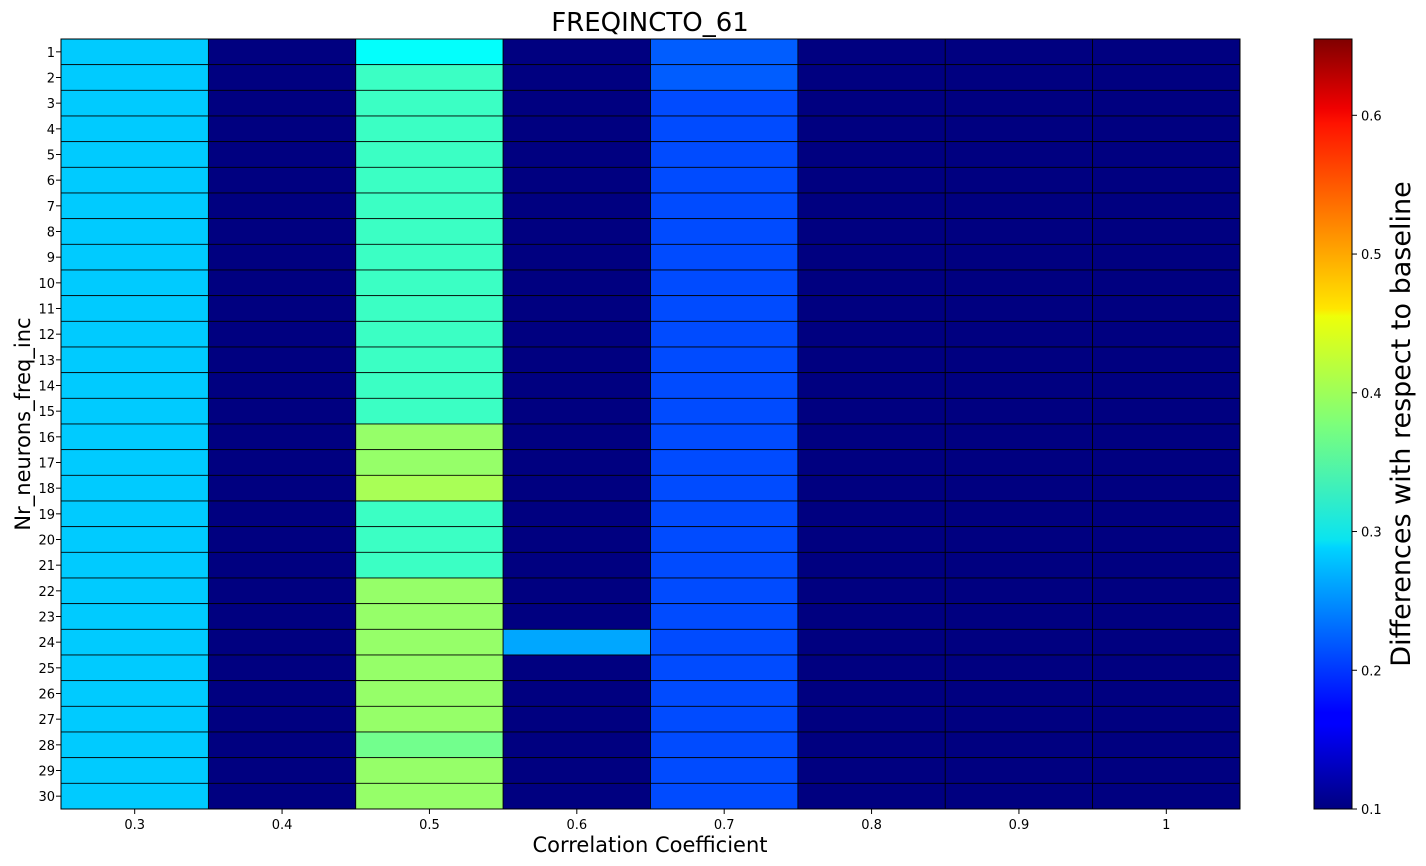  What do you see at coordinates (51, 53) in the screenshot?
I see `y-tick-label: 1` at bounding box center [51, 53].